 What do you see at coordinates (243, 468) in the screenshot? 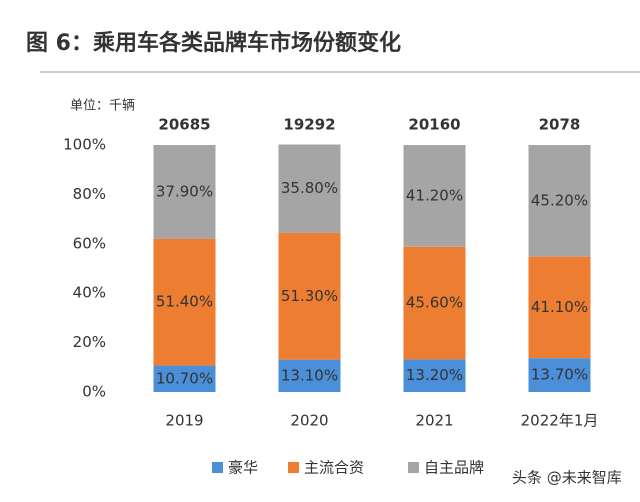
I see `legend-label: 豪华` at bounding box center [243, 468].